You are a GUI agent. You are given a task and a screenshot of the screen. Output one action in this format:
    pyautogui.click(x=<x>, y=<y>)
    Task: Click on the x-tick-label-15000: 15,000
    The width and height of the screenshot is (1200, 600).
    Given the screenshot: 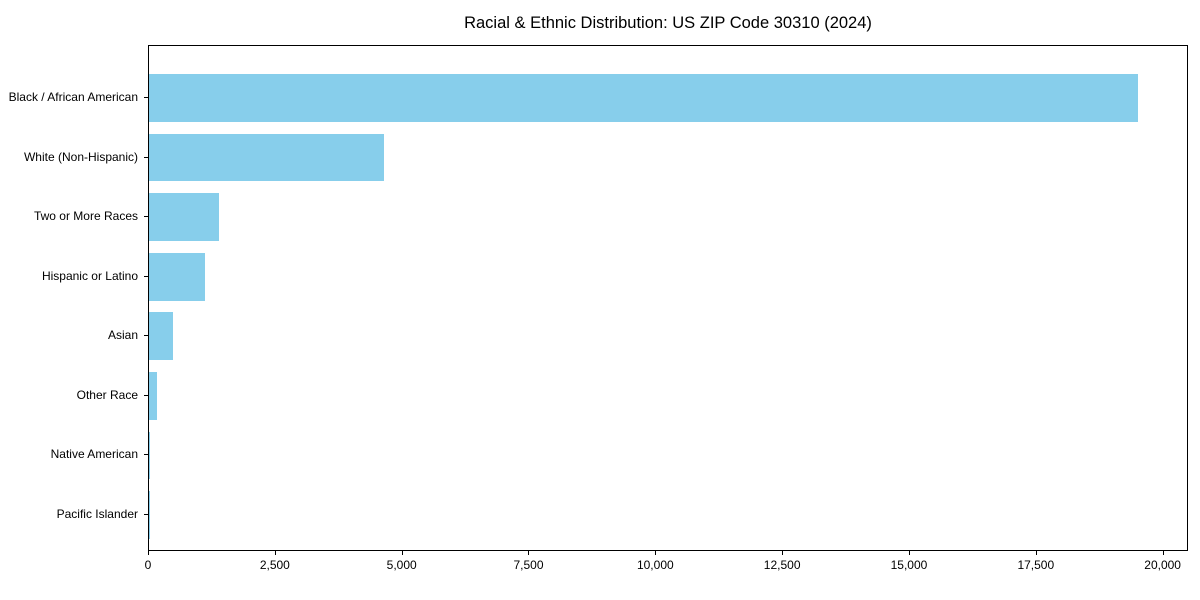 What is the action you would take?
    pyautogui.click(x=909, y=565)
    